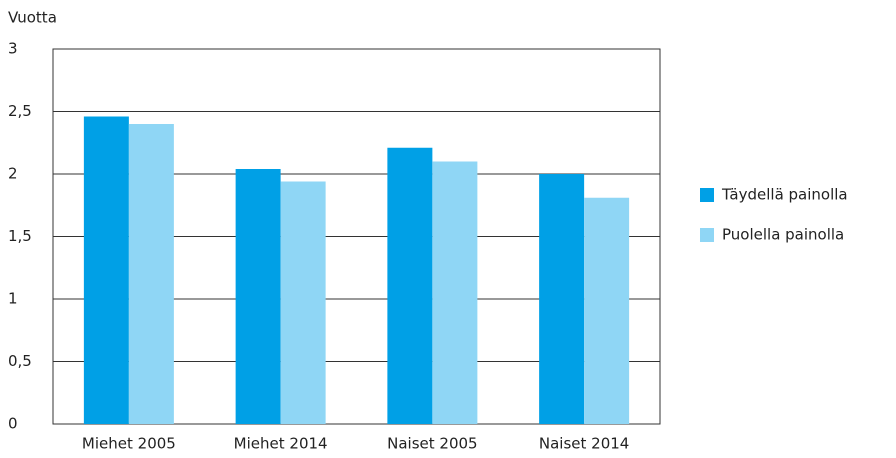 The image size is (896, 458). Describe the element at coordinates (584, 444) in the screenshot. I see `x-tick-label: Naiset 2014` at that location.